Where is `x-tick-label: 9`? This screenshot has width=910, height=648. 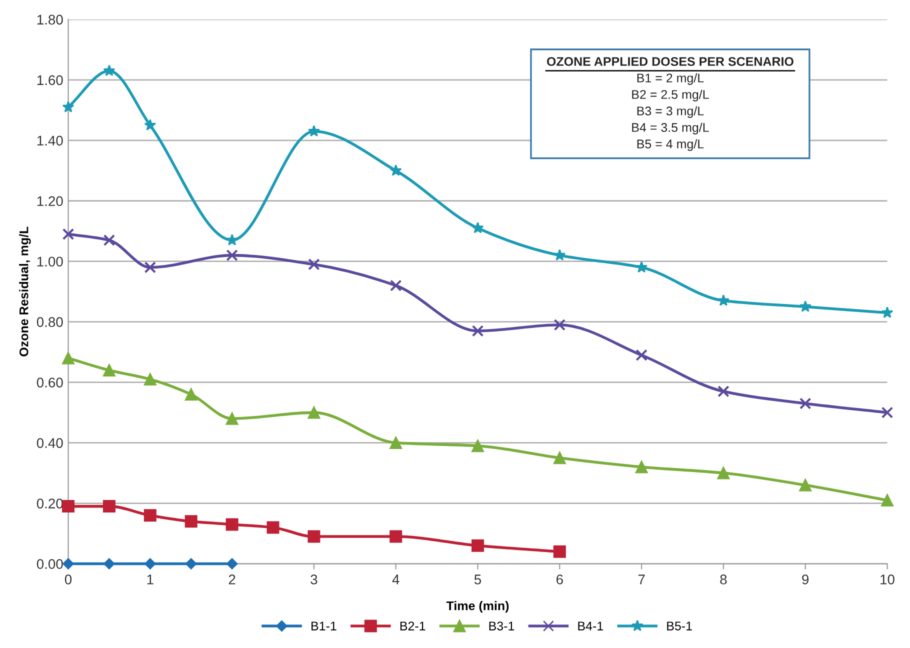
x-tick-label: 9 is located at coordinates (805, 579).